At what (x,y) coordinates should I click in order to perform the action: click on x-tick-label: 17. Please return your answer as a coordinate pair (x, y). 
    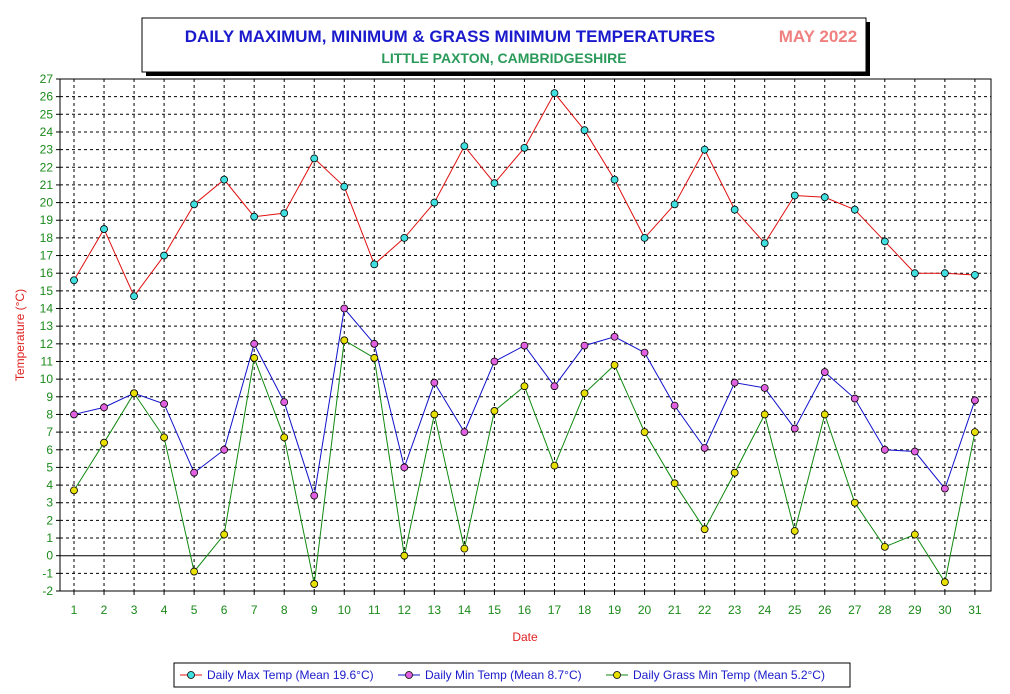
    Looking at the image, I should click on (555, 610).